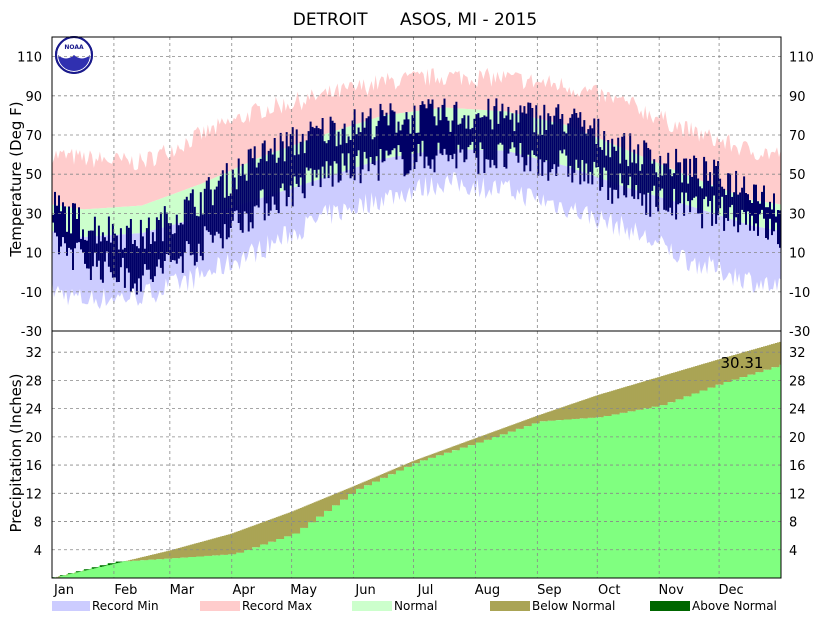  What do you see at coordinates (415, 20) in the screenshot?
I see `chart-title: DETROIT ASOS, MI - 2015` at bounding box center [415, 20].